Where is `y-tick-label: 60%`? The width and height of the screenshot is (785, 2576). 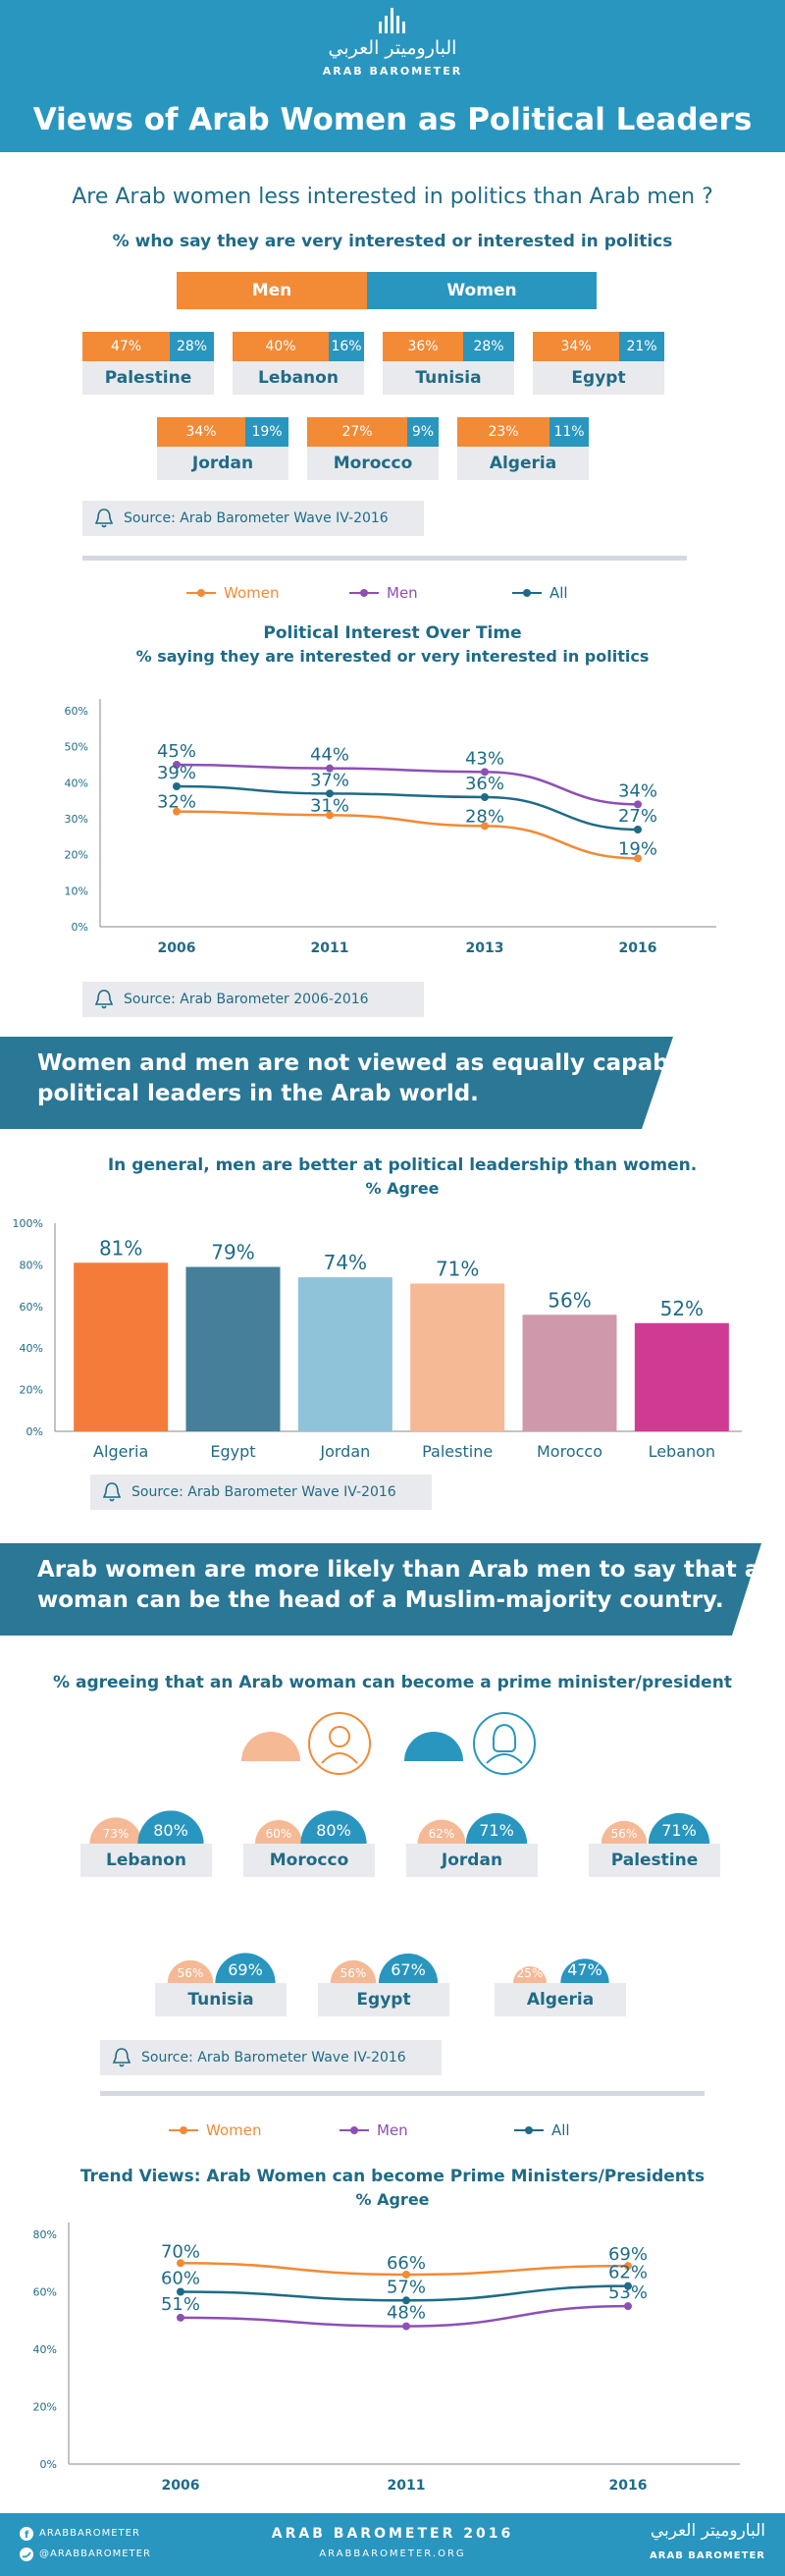
y-tick-label: 60% is located at coordinates (31, 1307).